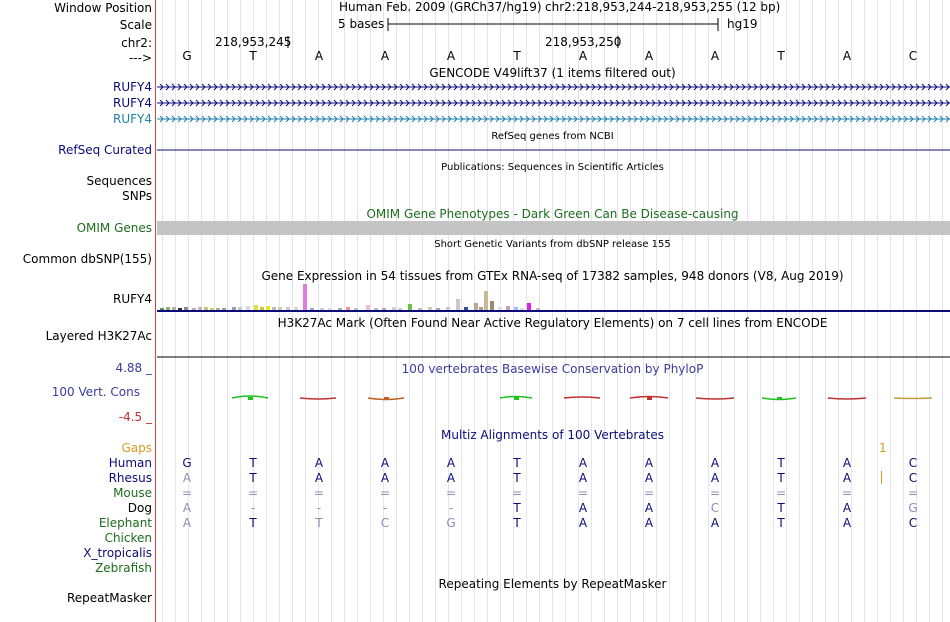  What do you see at coordinates (119, 181) in the screenshot?
I see `sequences-label: Sequences` at bounding box center [119, 181].